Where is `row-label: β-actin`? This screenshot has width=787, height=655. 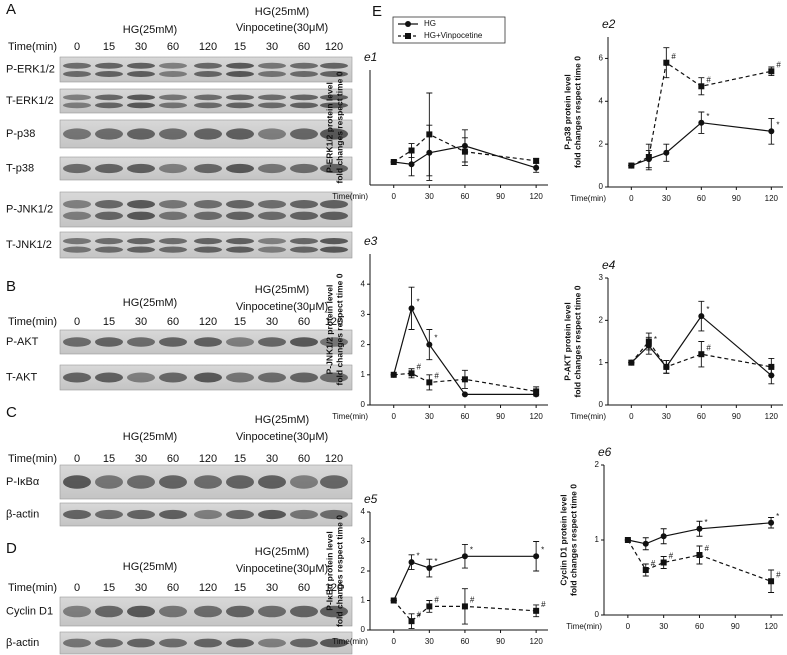
row-label: β-actin is located at coordinates (22, 643).